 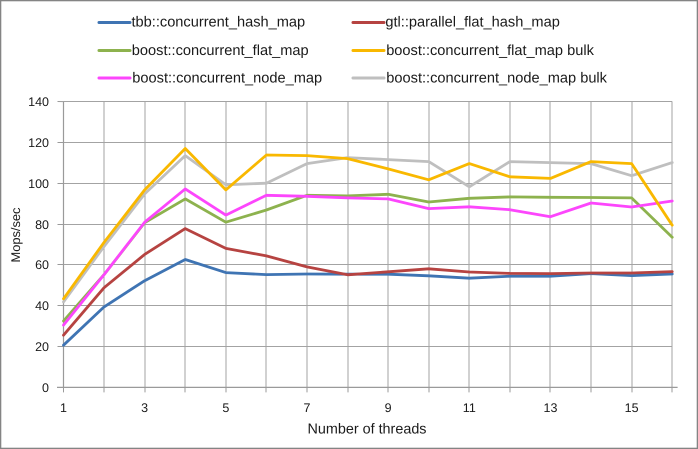 I want to click on svg-text: 0, so click(x=45, y=388).